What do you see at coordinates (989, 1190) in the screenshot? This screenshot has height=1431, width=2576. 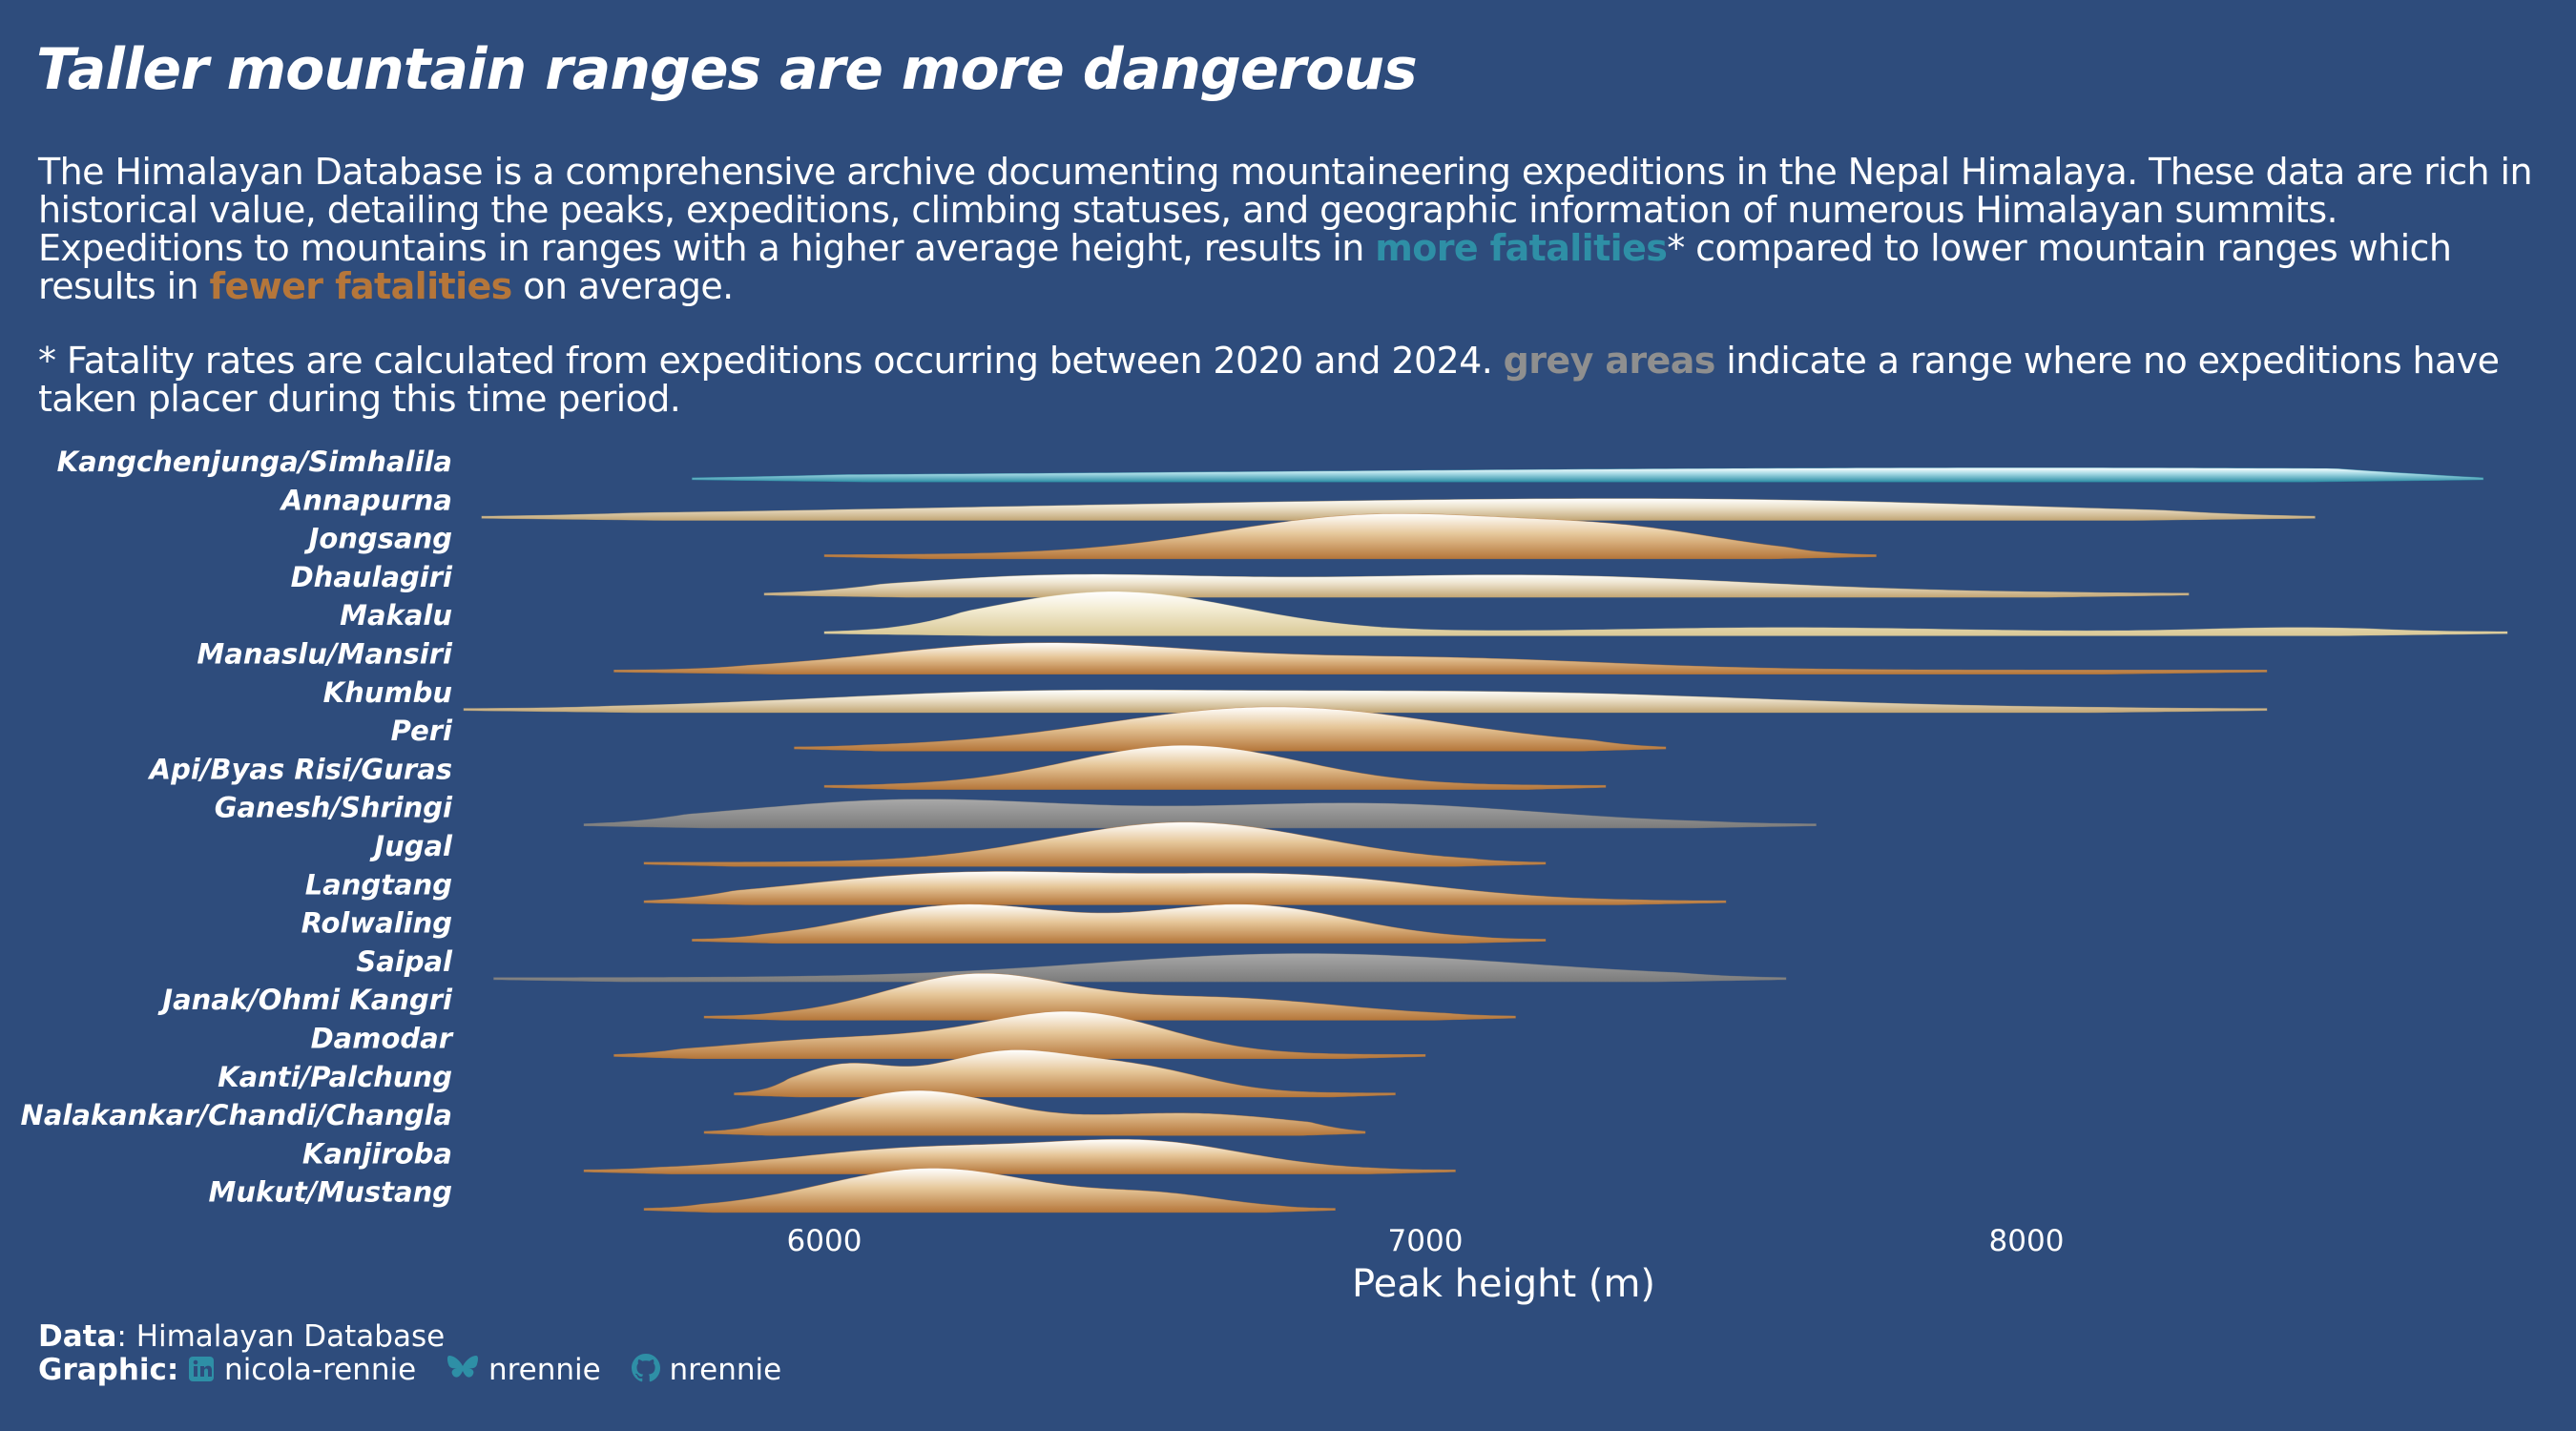 I see `ridge-mukut-mustang` at bounding box center [989, 1190].